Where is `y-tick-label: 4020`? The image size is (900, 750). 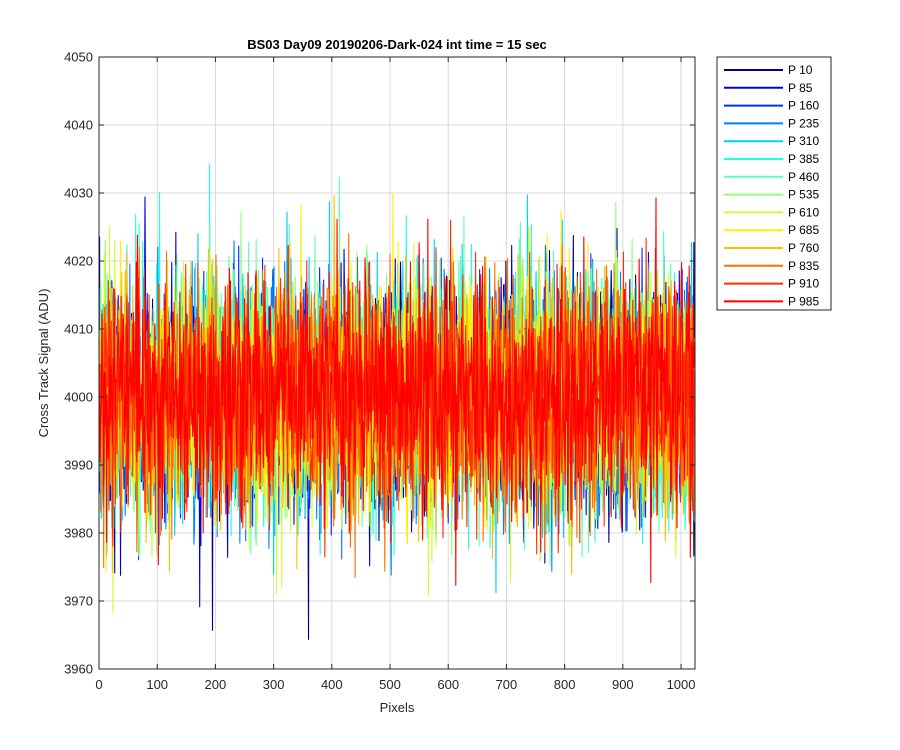 y-tick-label: 4020 is located at coordinates (78, 261).